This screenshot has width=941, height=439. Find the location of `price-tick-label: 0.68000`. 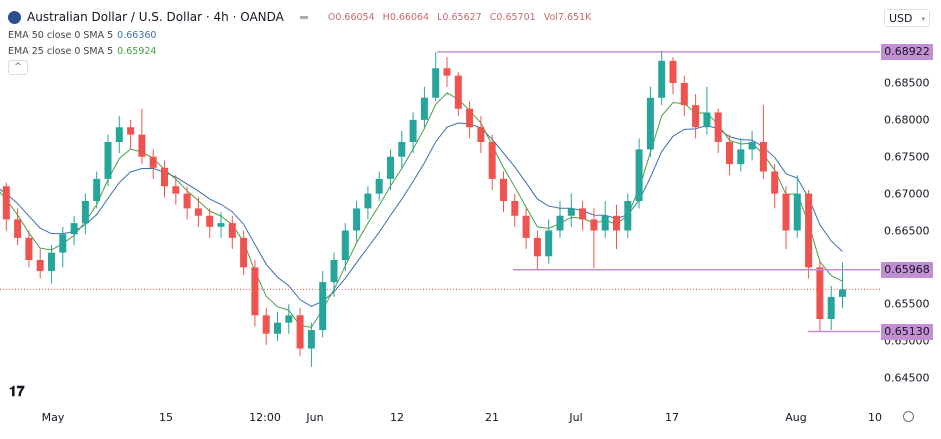

price-tick-label: 0.68000 is located at coordinates (907, 120).